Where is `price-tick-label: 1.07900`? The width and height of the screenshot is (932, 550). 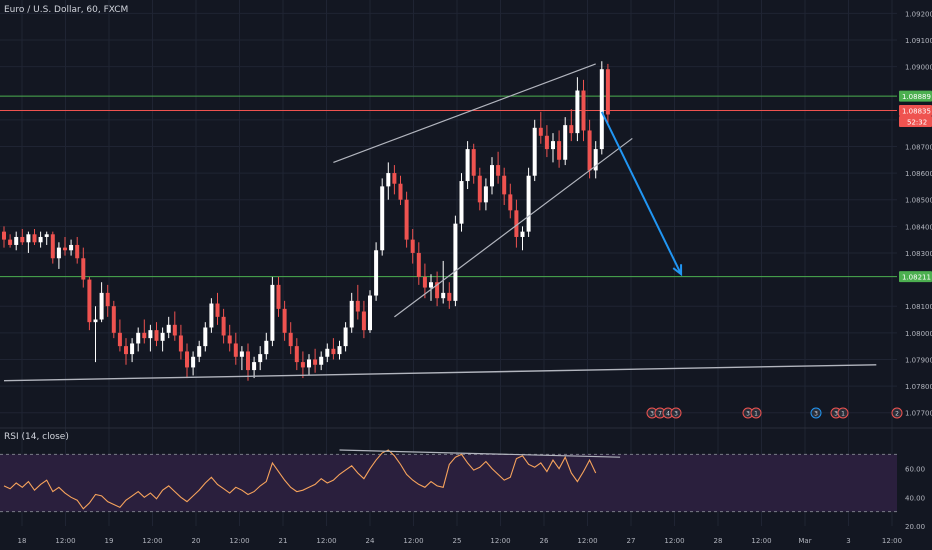 price-tick-label: 1.07900 is located at coordinates (918, 360).